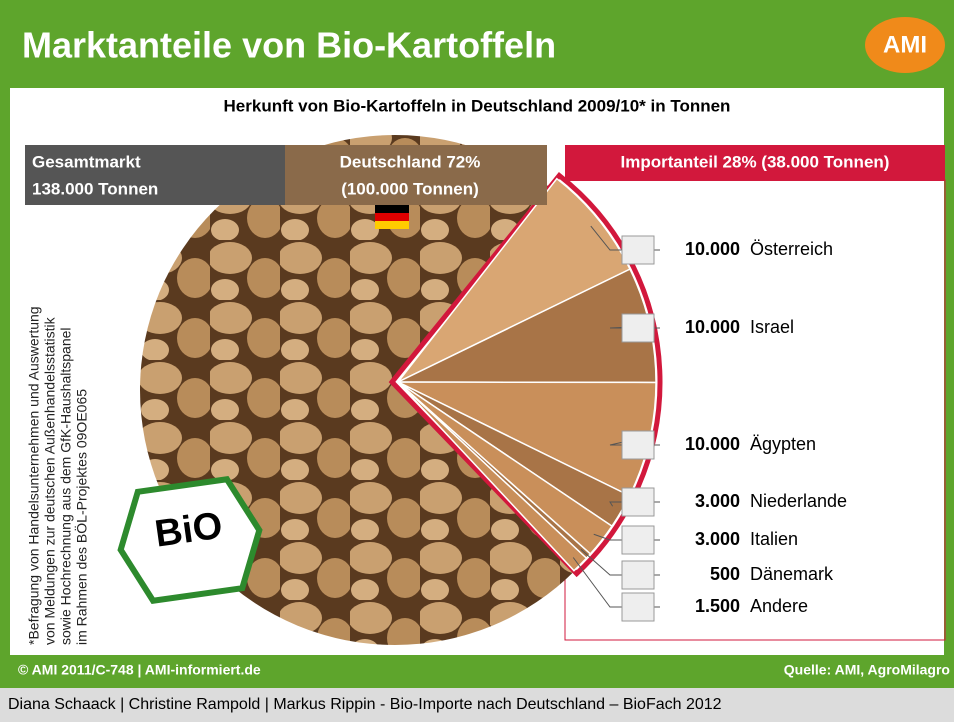 The height and width of the screenshot is (727, 954). Describe the element at coordinates (81, 517) in the screenshot. I see `footnote: im Rahmen des BÖL-Projektes 09OE065` at that location.